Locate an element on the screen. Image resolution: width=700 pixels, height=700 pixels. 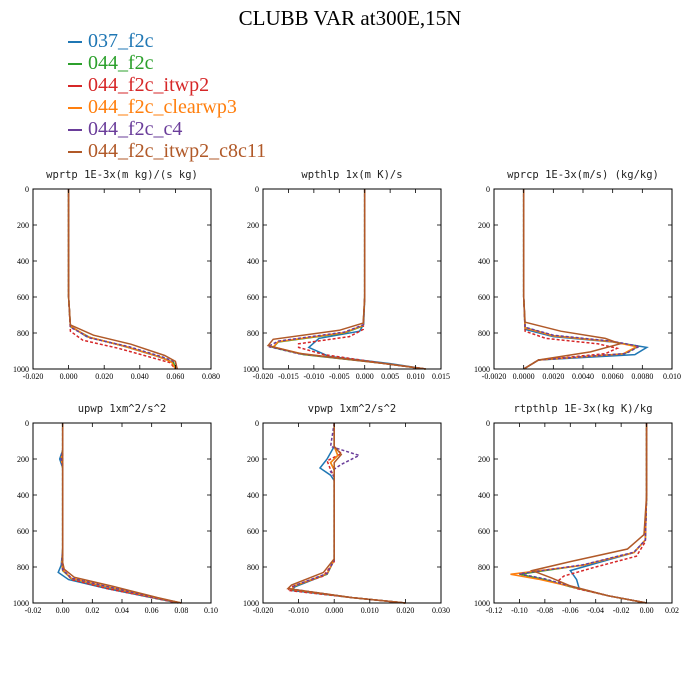
x-tick-label: -0.02 is located at coordinates (621, 610).